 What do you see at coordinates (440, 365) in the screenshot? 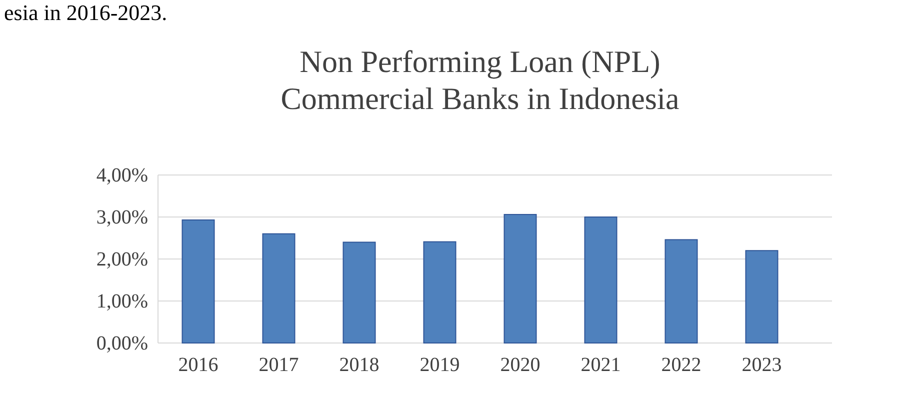
I see `x-tick-label: 2019` at bounding box center [440, 365].